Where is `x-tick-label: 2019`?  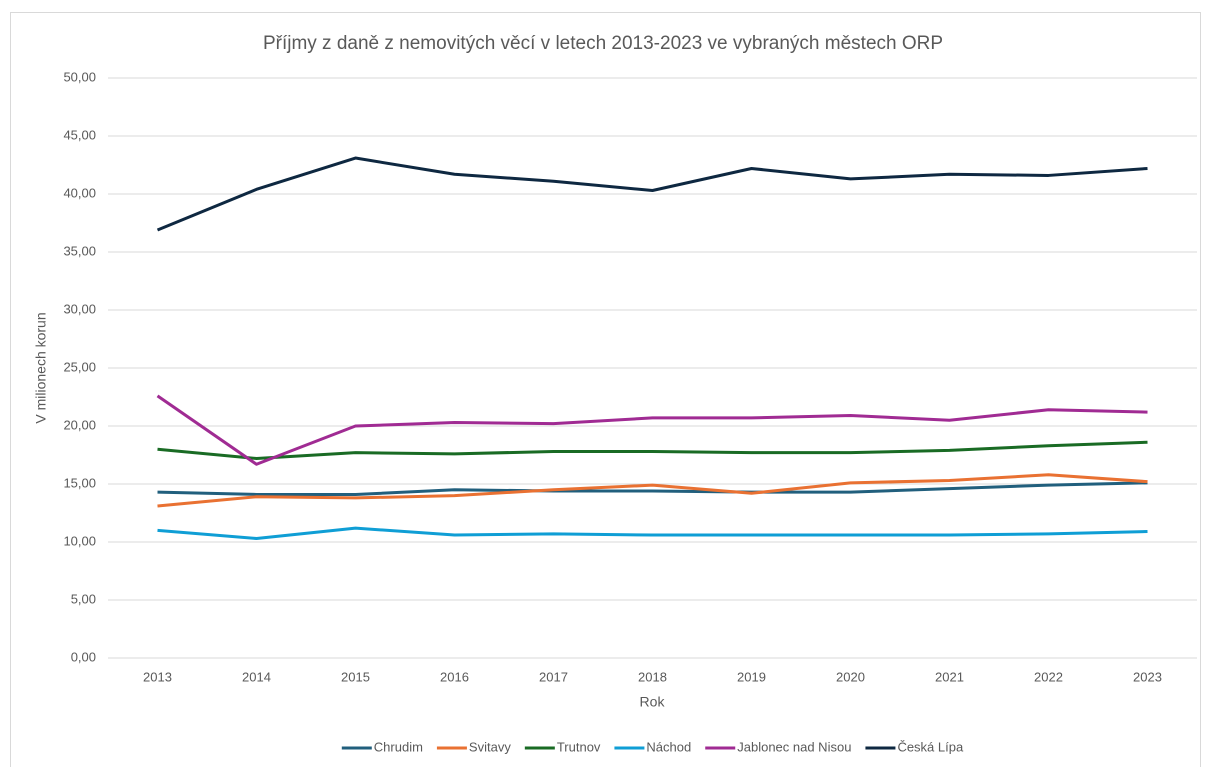
x-tick-label: 2019 is located at coordinates (751, 676).